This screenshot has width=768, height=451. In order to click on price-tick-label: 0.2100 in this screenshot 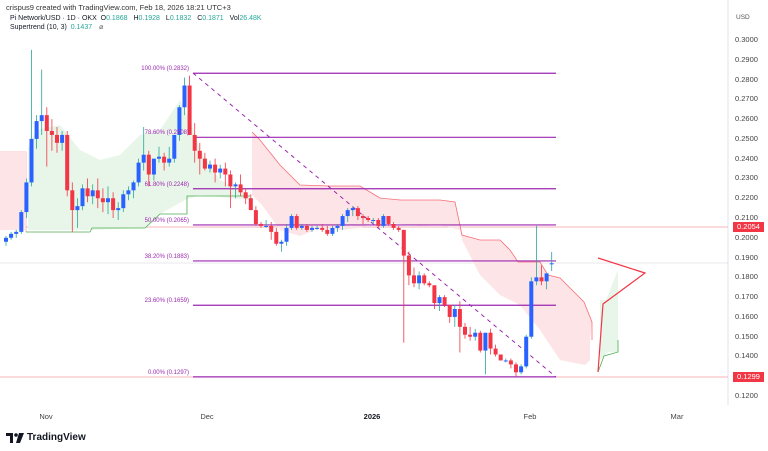, I will do `click(746, 218)`.